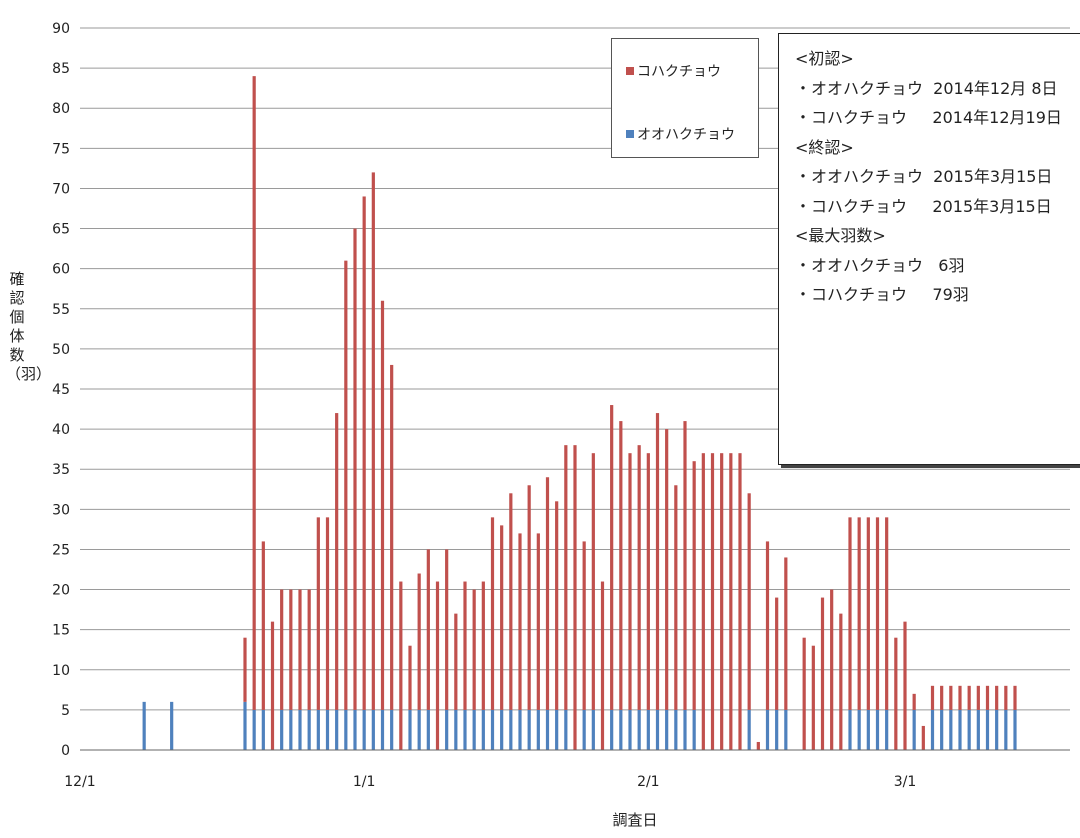  I want to click on y-tick-label: 5, so click(65, 711).